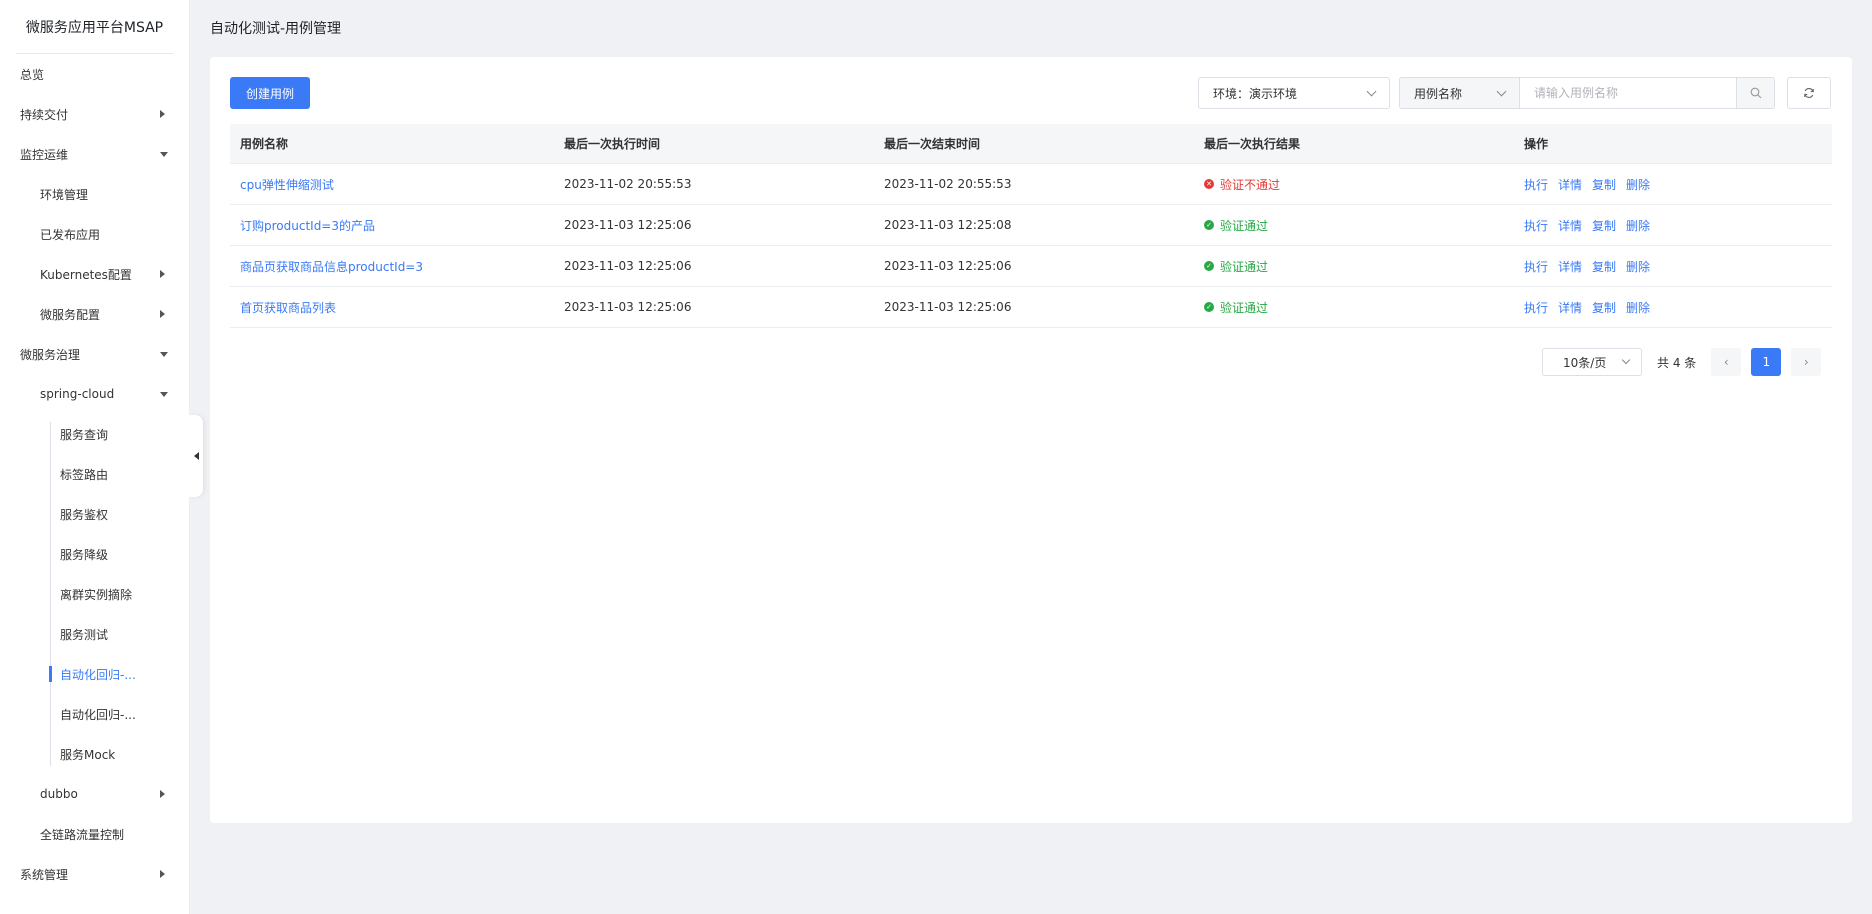  I want to click on sidebar-item-system-management: 系统管理, so click(94, 874).